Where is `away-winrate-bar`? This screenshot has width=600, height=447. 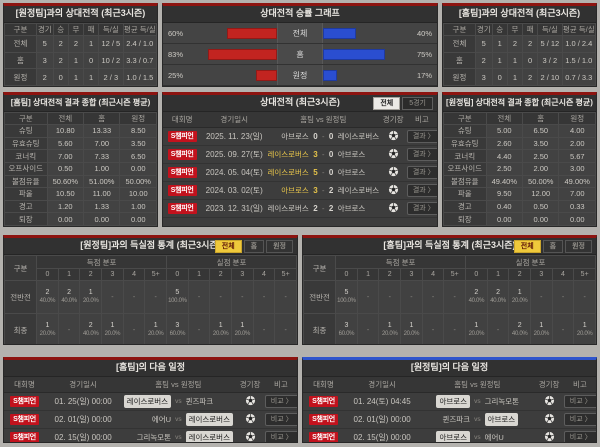
away-winrate-bar is located at coordinates (340, 33).